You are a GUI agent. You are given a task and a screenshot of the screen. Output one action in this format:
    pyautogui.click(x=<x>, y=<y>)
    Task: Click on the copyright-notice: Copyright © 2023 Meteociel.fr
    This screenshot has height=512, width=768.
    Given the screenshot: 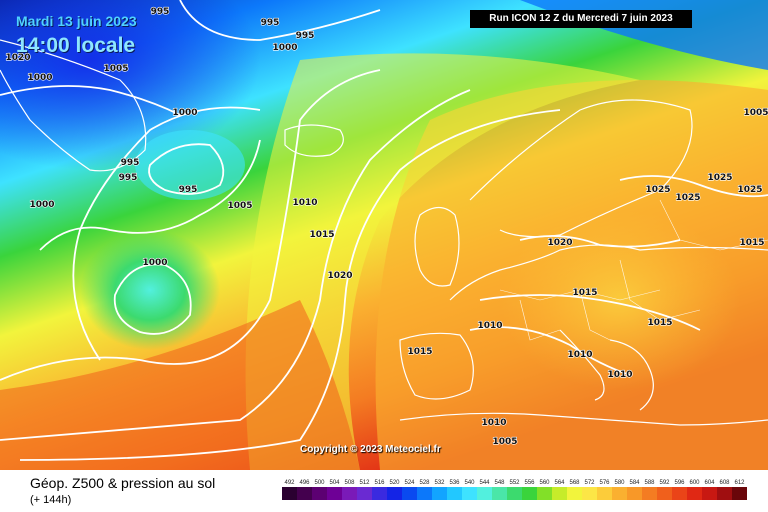 What is the action you would take?
    pyautogui.click(x=370, y=449)
    